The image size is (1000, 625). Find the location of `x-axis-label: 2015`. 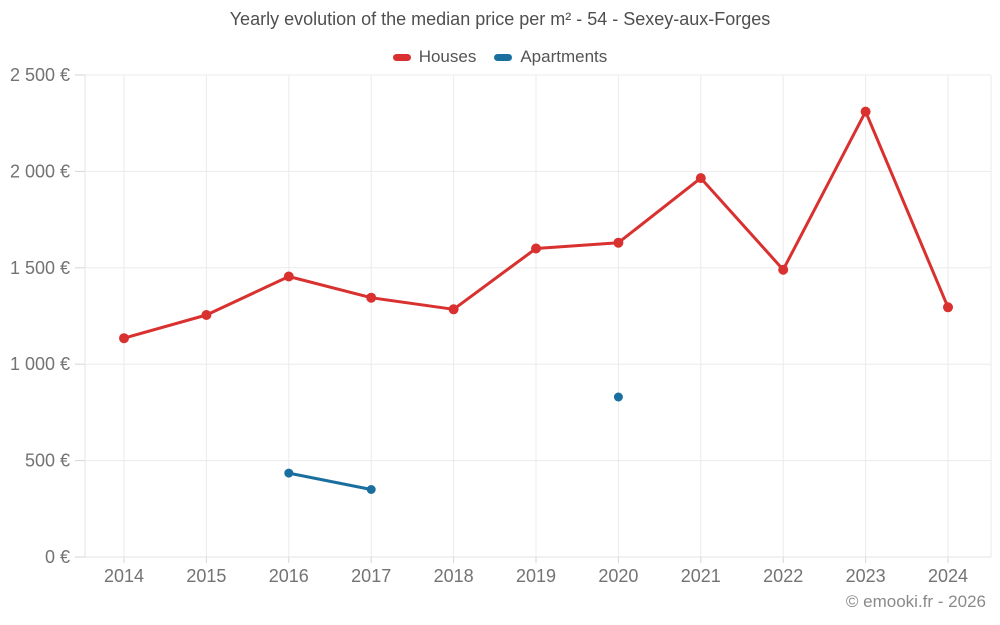

x-axis-label: 2015 is located at coordinates (206, 576).